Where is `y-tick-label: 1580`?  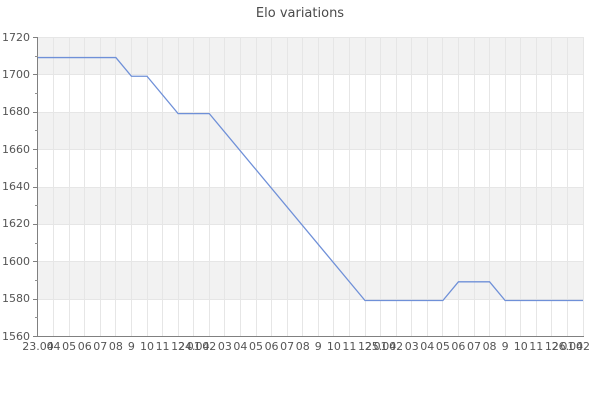
y-tick-label: 1580 is located at coordinates (16, 299).